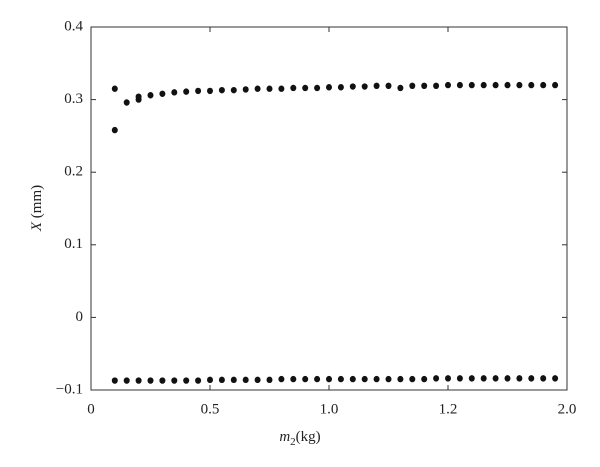 This screenshot has width=600, height=467. Describe the element at coordinates (73, 172) in the screenshot. I see `y-tick-label: 0.2` at that location.